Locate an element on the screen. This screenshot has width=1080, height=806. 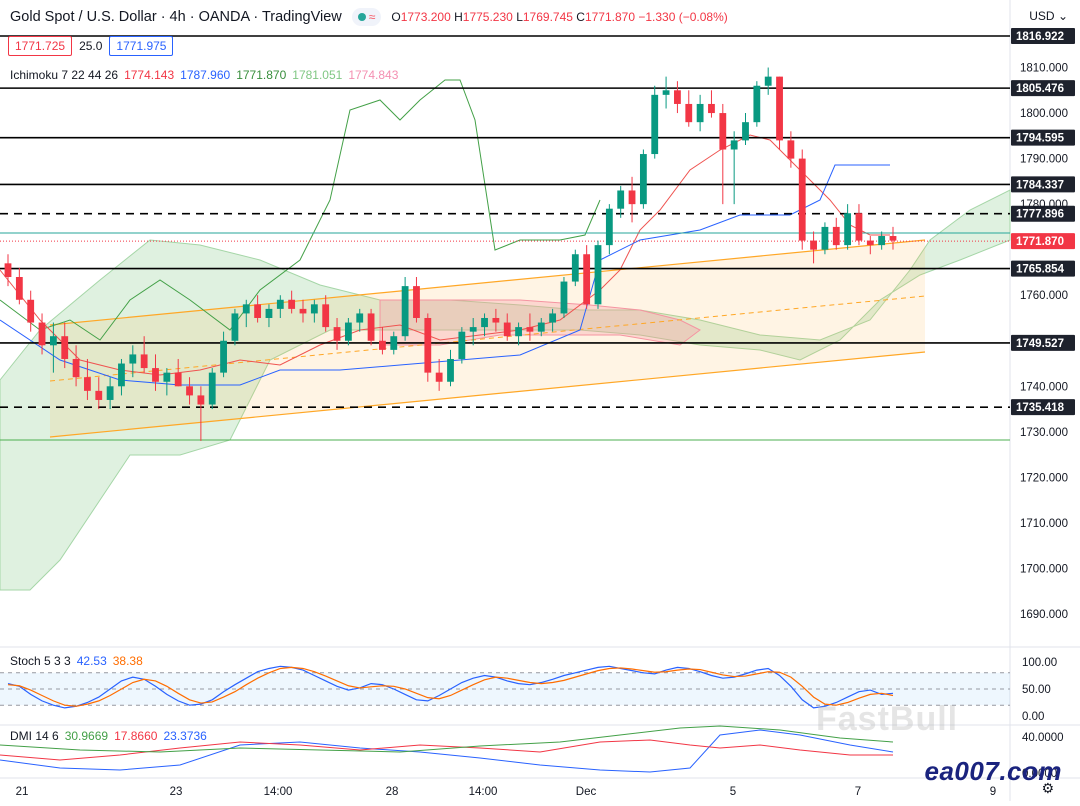
sell-button: 1771.725 is located at coordinates (40, 46).